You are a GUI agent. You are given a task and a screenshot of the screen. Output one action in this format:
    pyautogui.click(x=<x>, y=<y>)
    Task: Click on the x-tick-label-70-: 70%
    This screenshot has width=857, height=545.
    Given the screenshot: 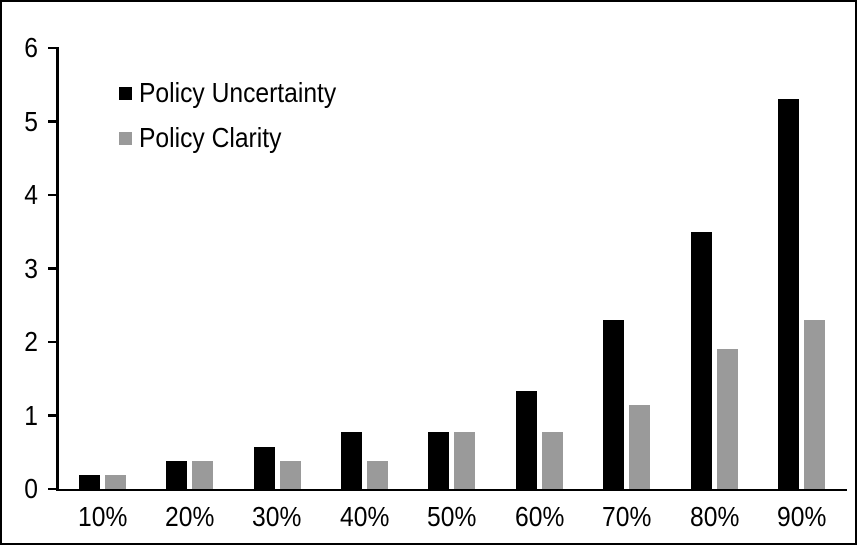 What is the action you would take?
    pyautogui.click(x=627, y=516)
    